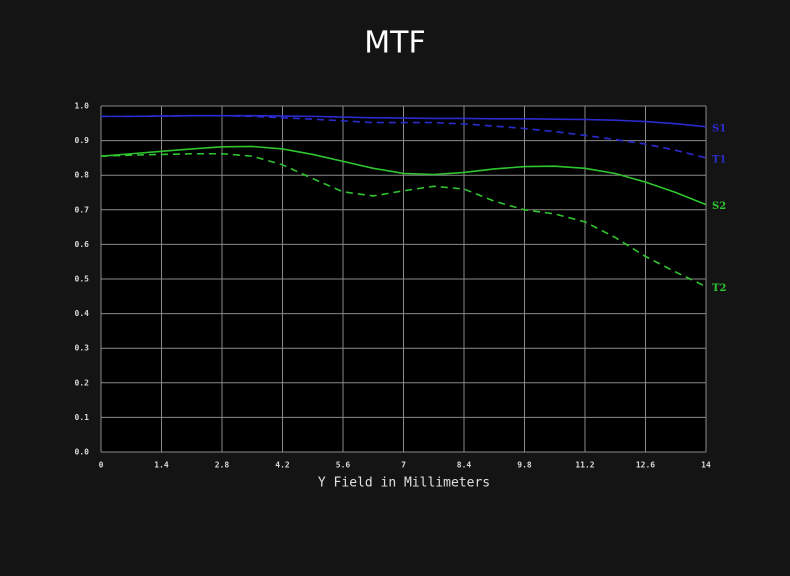 The height and width of the screenshot is (576, 790). Describe the element at coordinates (161, 465) in the screenshot. I see `x-tick-label: 1.4` at that location.